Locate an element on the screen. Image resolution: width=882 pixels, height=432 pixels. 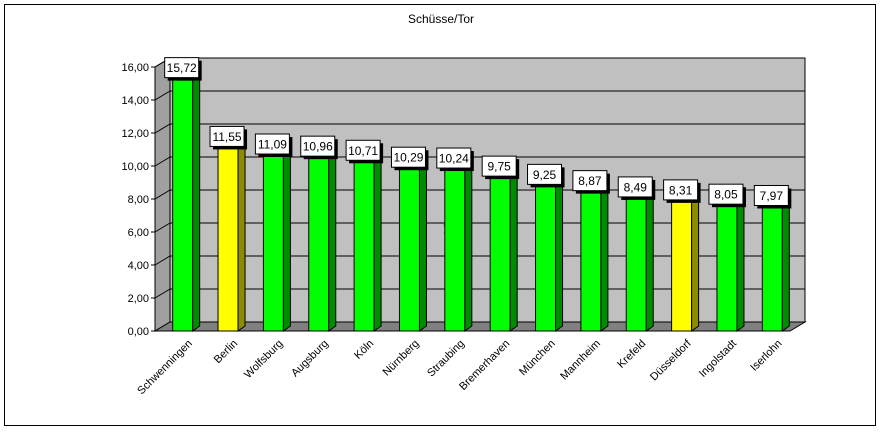
data-label: 8,05 is located at coordinates (726, 195).